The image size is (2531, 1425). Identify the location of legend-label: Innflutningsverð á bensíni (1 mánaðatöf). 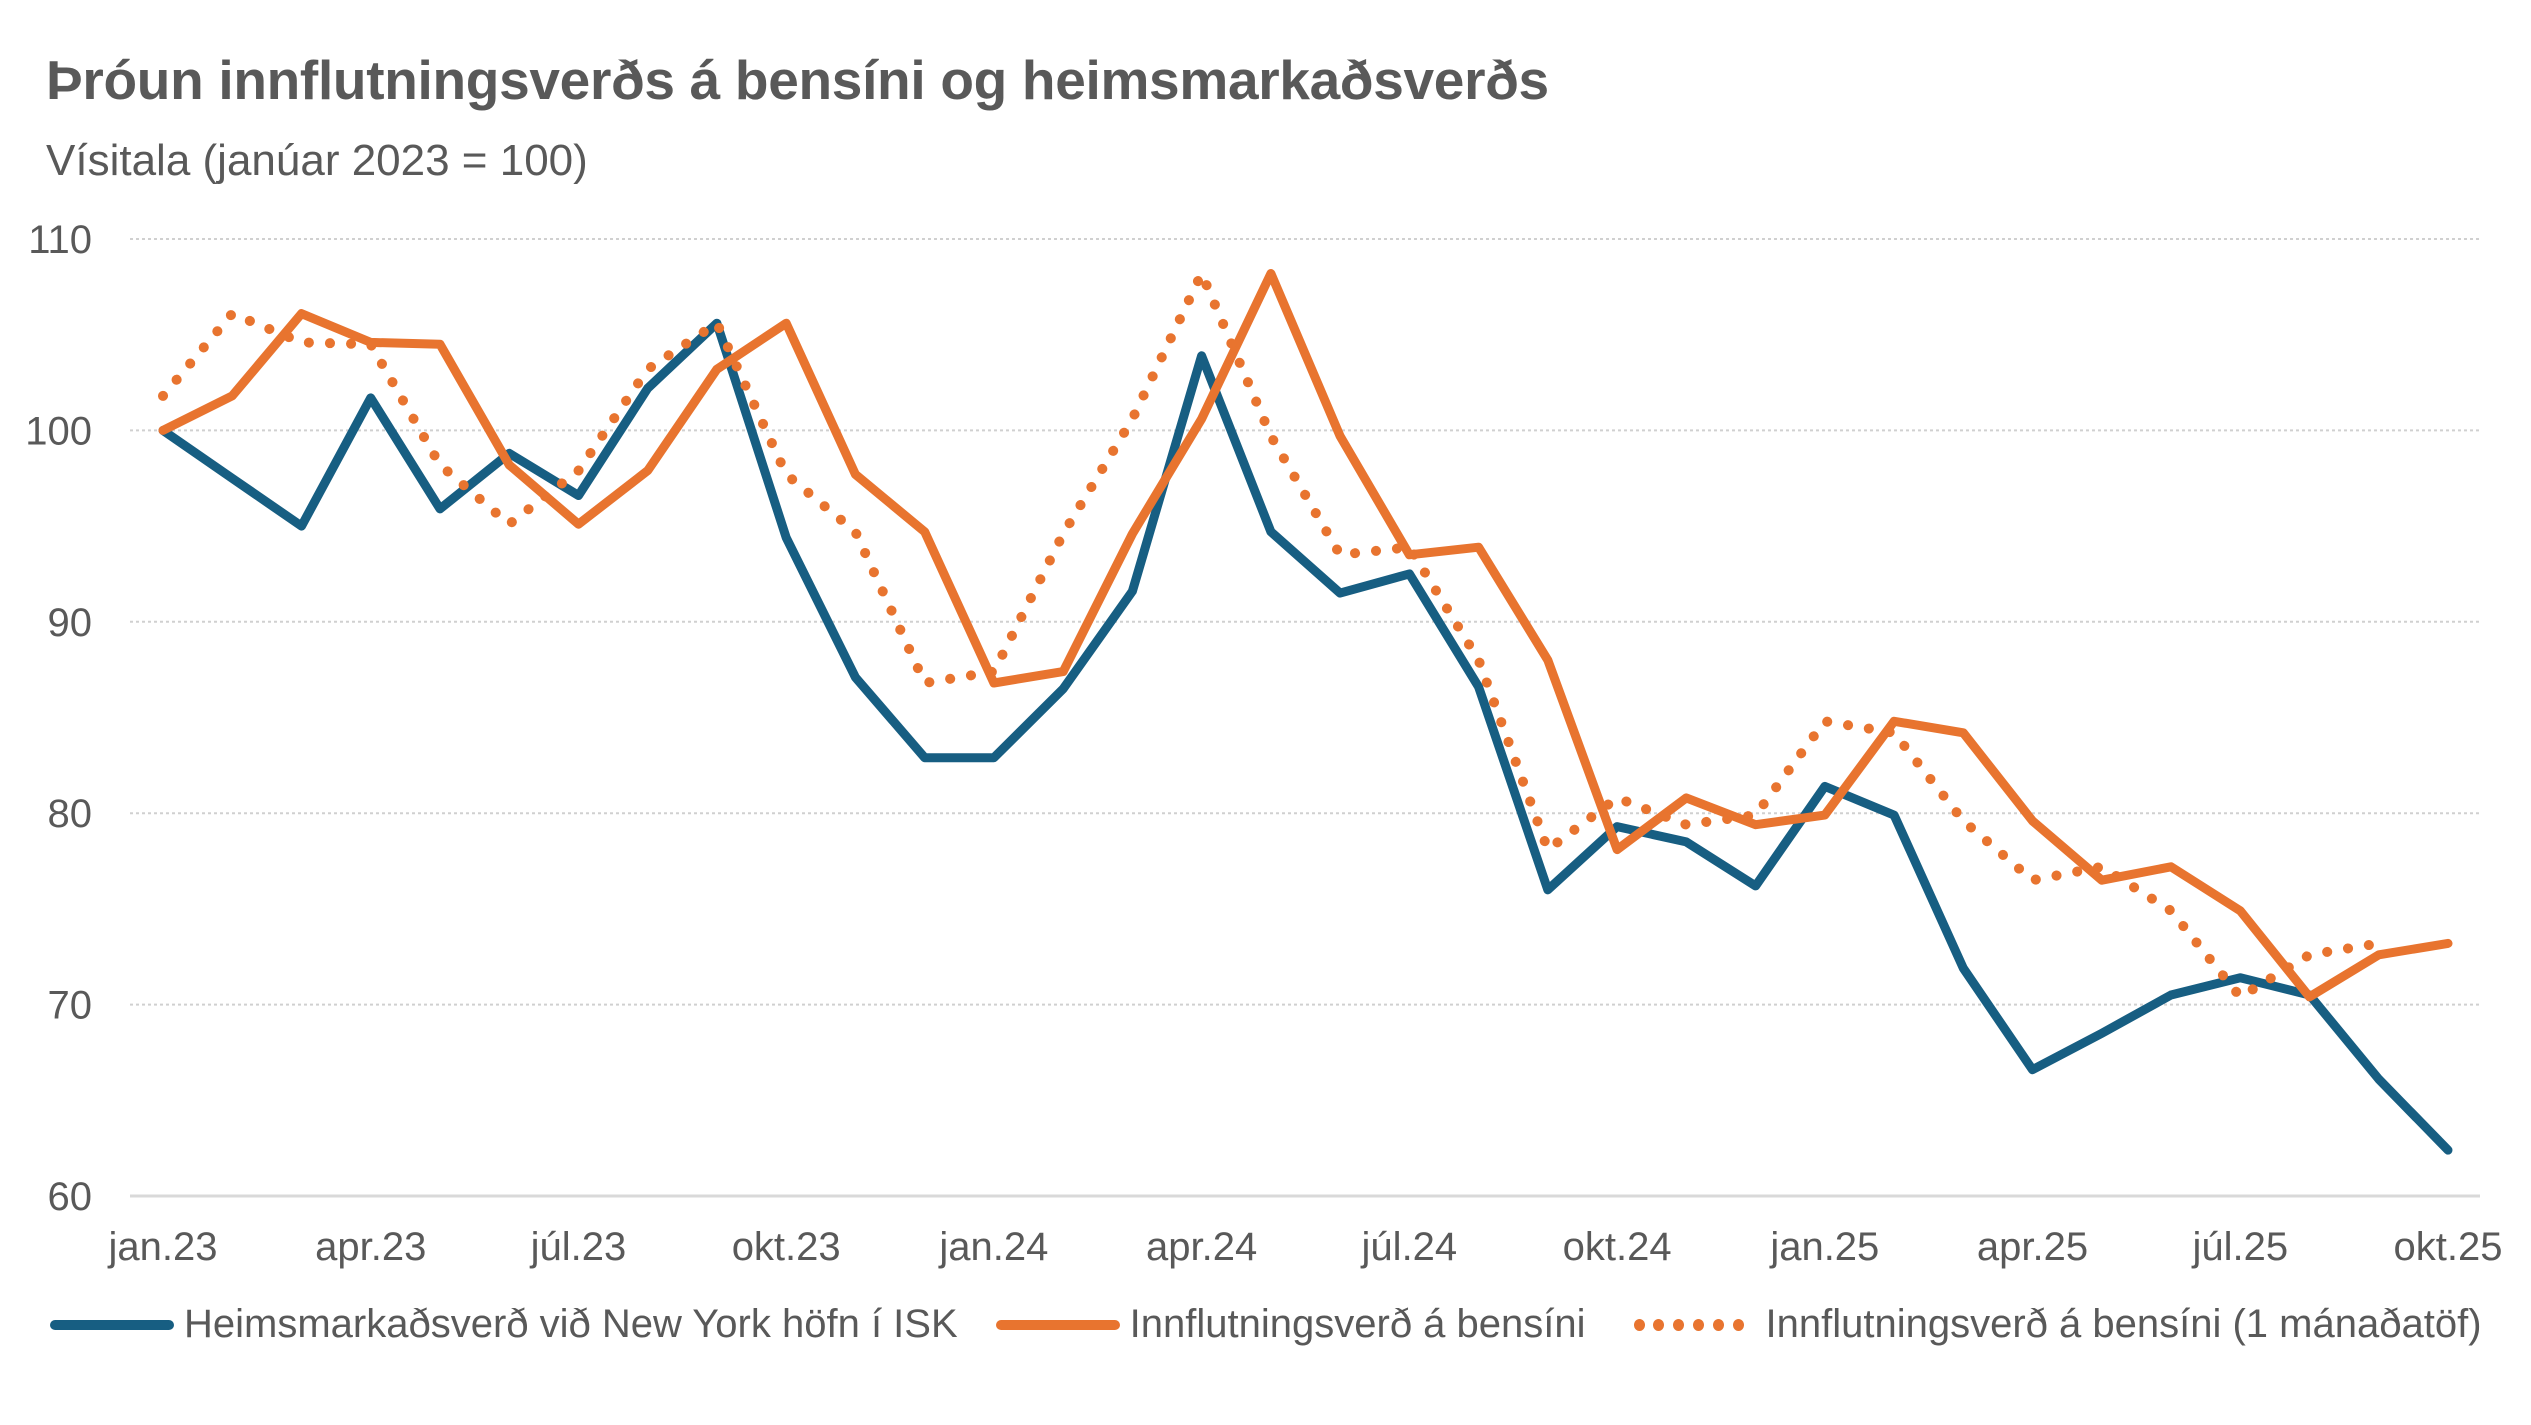
(2123, 1324).